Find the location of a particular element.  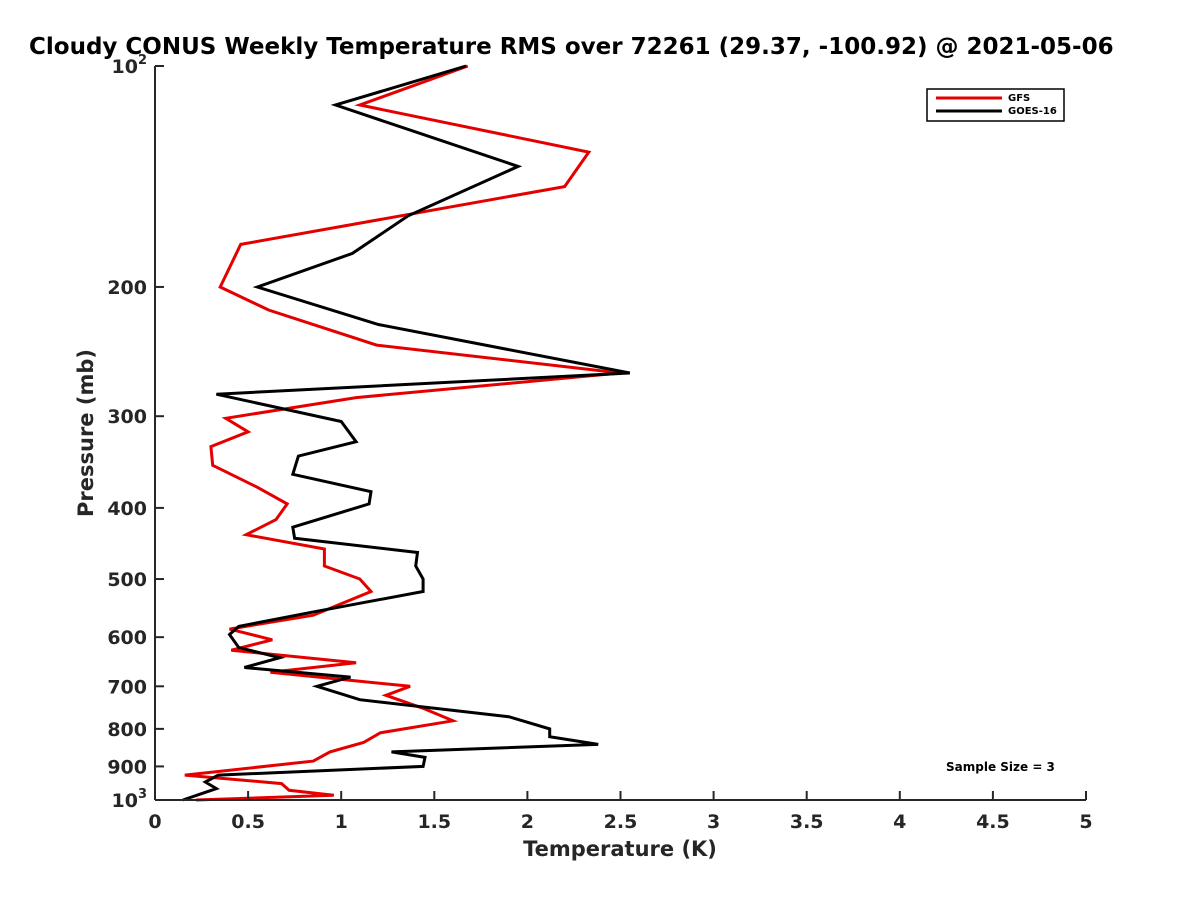

sample-size-annotation: Sample Size = 3 is located at coordinates (1000, 767).